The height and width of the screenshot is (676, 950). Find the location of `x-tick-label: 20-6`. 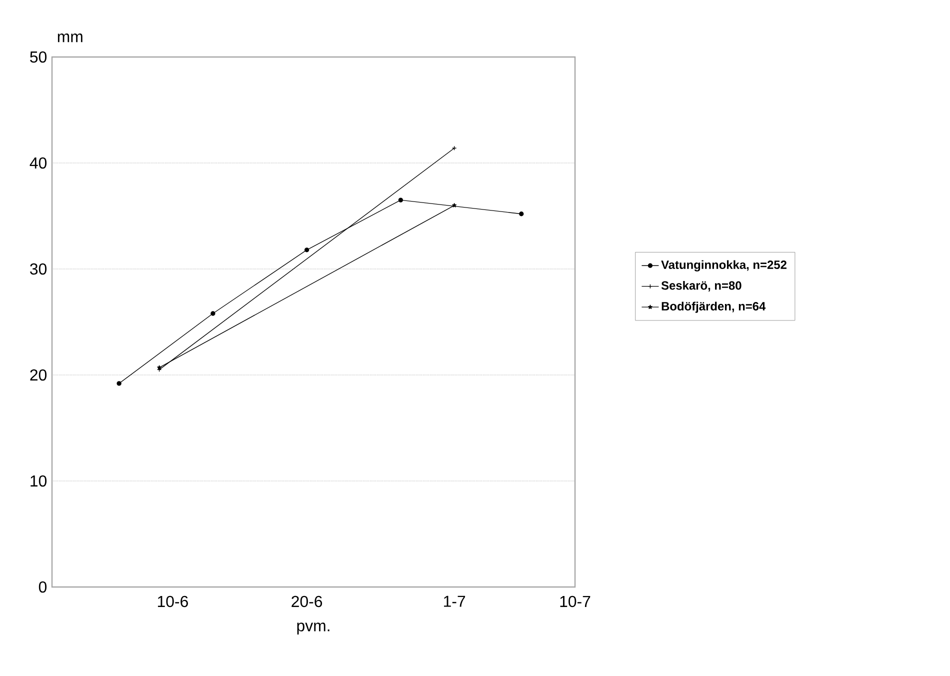

x-tick-label: 20-6 is located at coordinates (307, 602).